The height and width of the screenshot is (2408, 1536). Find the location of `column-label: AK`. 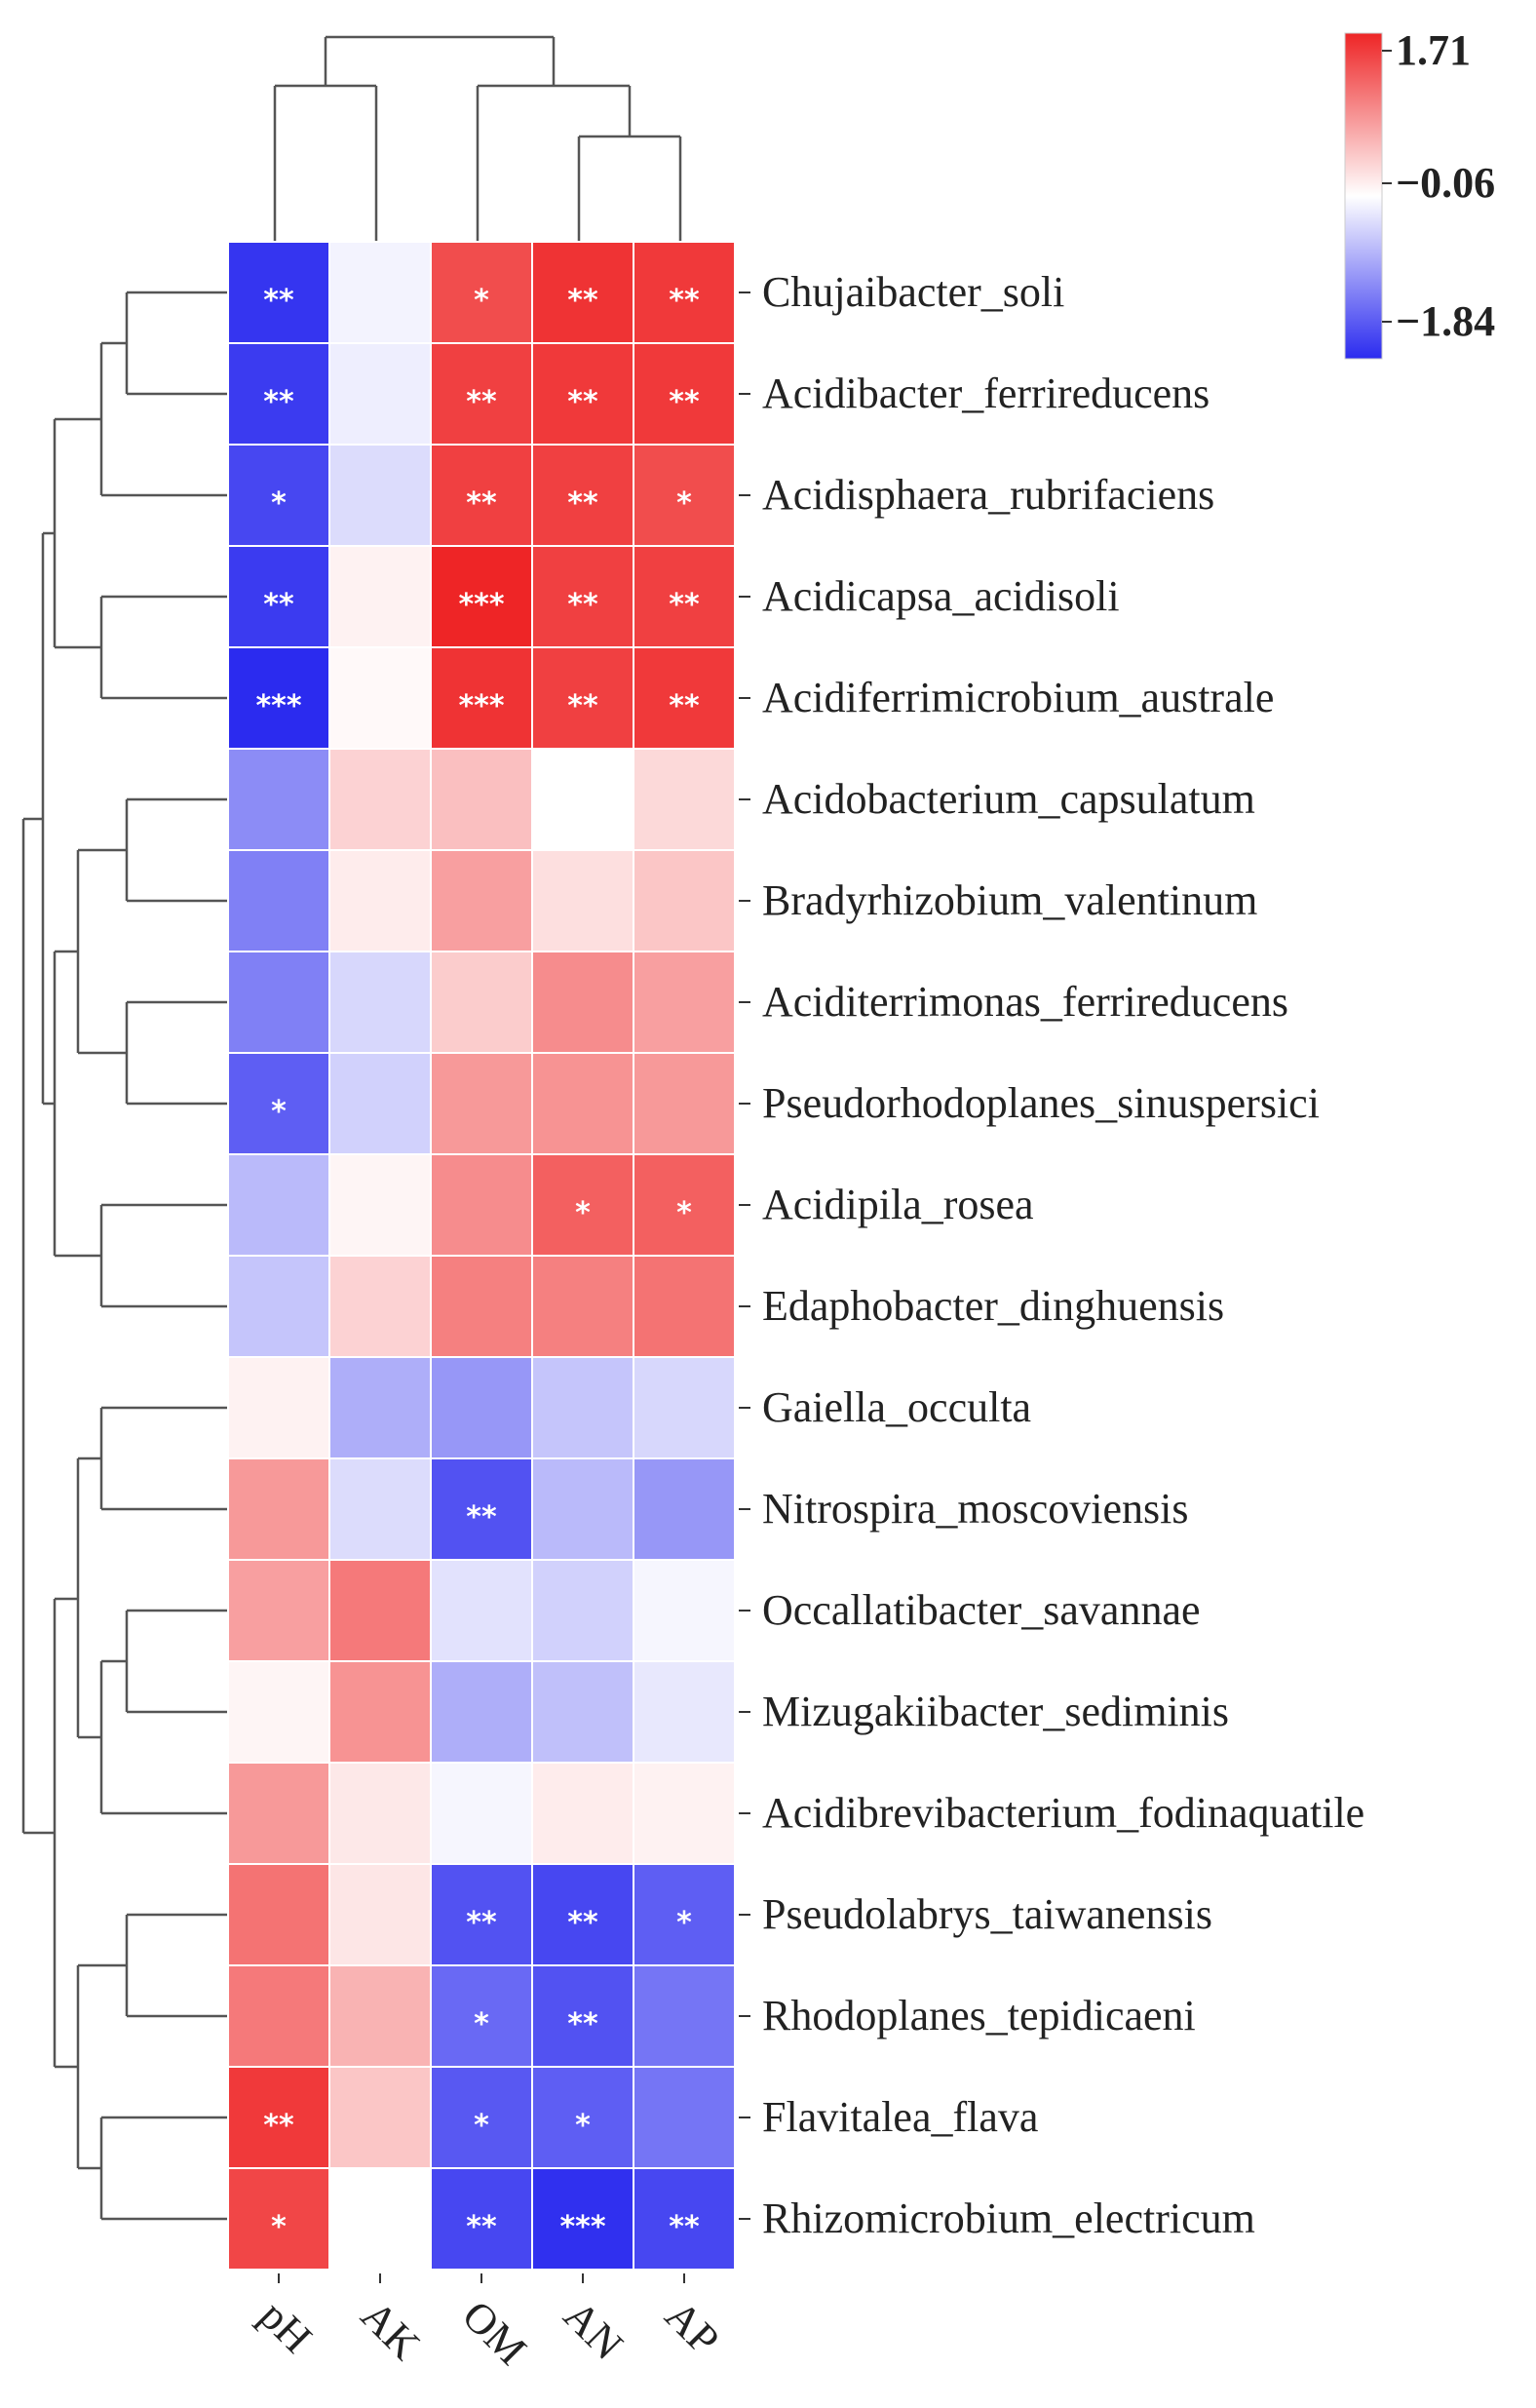

column-label: AK is located at coordinates (391, 2330).